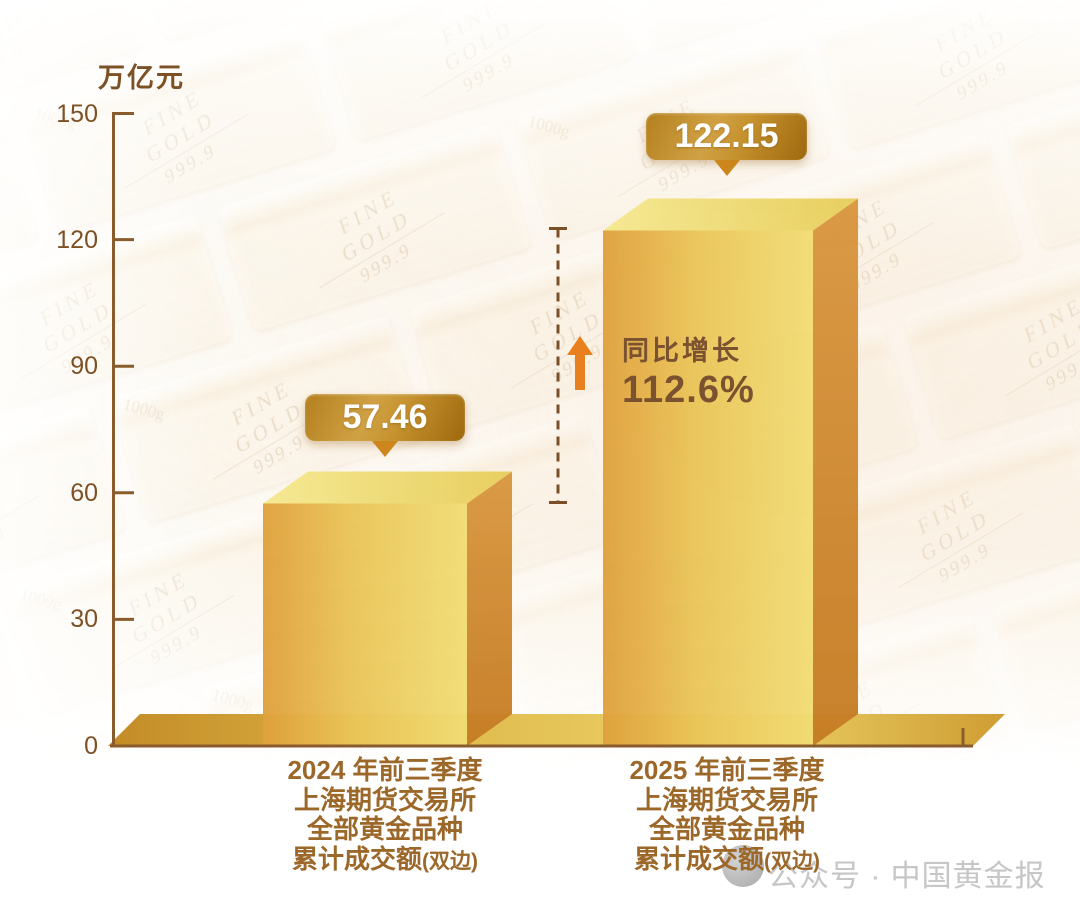 The image size is (1080, 910). I want to click on bar-2025-top, so click(730, 214).